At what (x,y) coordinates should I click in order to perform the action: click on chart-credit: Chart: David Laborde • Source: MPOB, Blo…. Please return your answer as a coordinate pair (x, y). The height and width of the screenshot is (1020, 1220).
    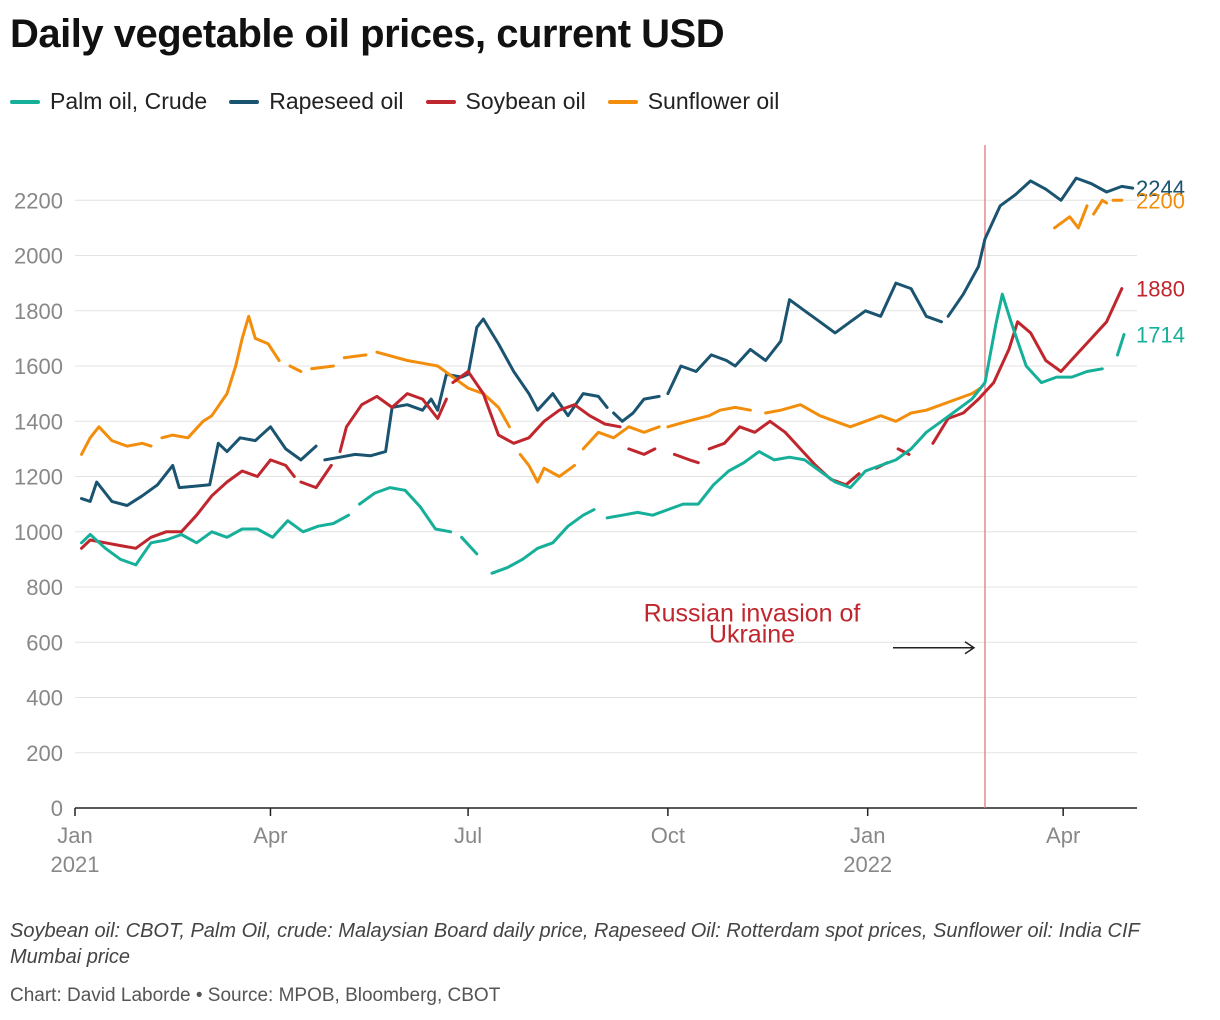
    Looking at the image, I should click on (255, 995).